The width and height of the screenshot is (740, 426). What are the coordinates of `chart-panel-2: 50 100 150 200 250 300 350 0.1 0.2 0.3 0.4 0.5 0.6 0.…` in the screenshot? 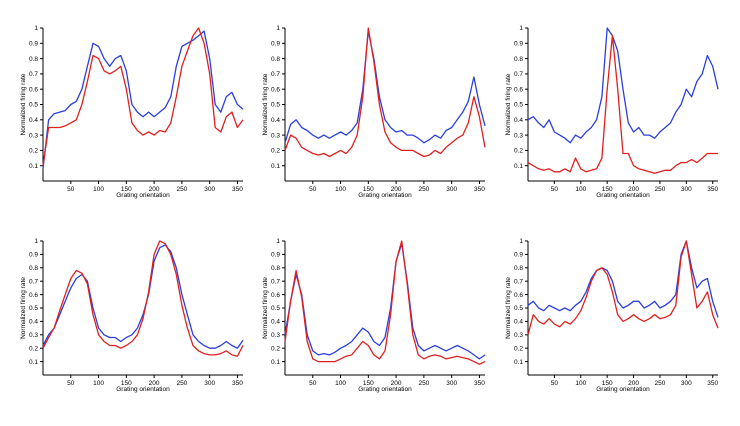 It's located at (374, 112).